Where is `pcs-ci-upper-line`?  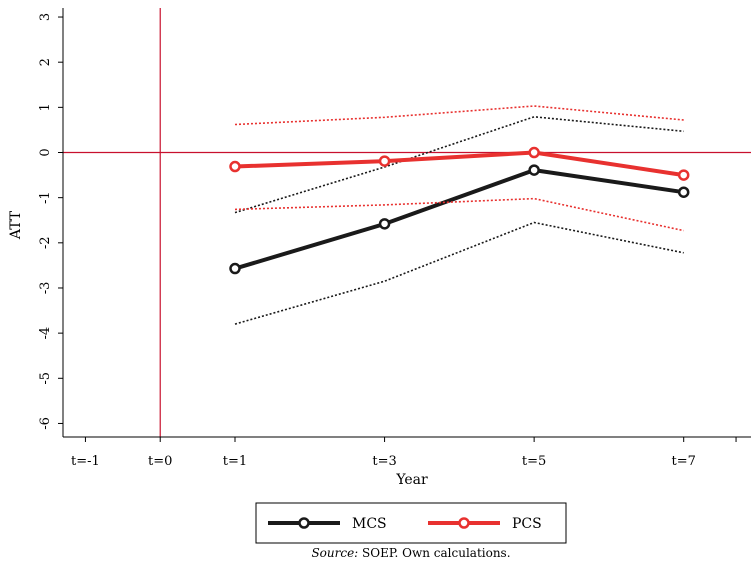
pcs-ci-upper-line is located at coordinates (459, 115).